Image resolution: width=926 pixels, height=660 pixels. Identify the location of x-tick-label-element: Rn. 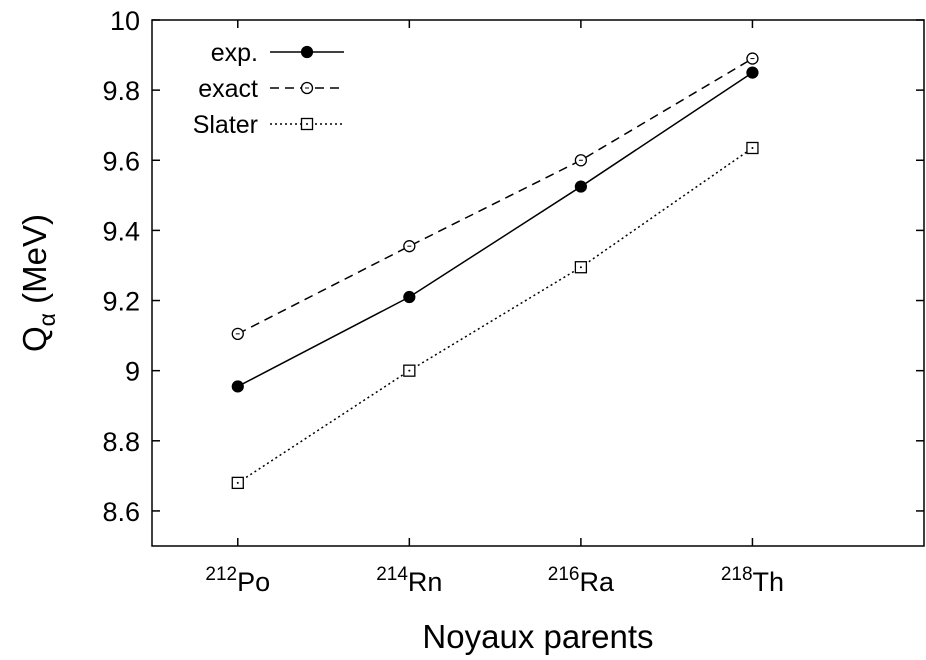
(425, 582).